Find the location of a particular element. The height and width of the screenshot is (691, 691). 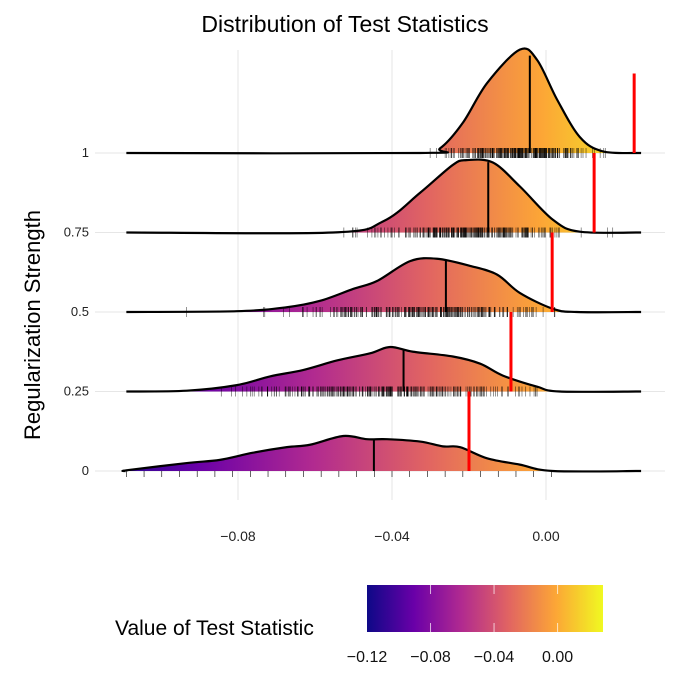

ridge-0.25 is located at coordinates (384, 354).